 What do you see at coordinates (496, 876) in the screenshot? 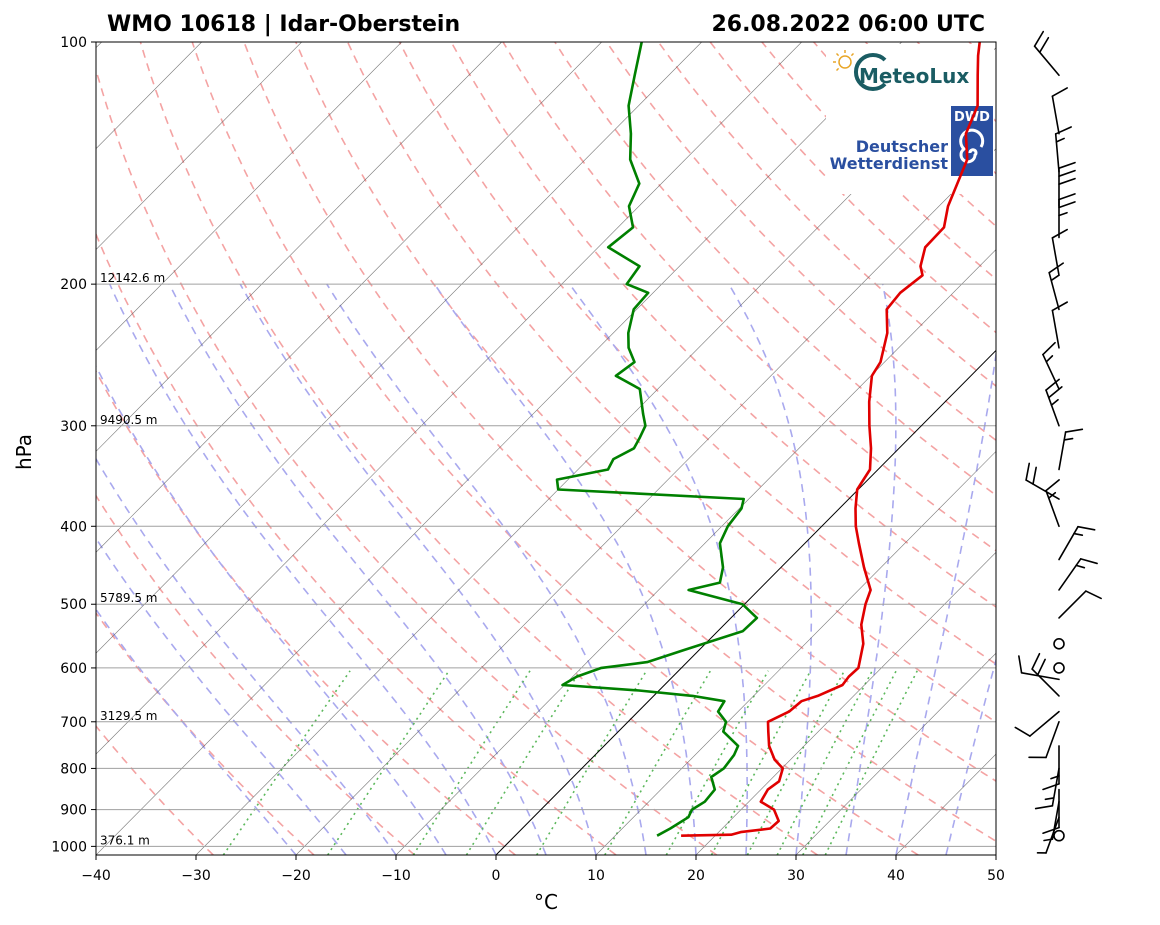
I see `x-tick-label: 0` at bounding box center [496, 876].